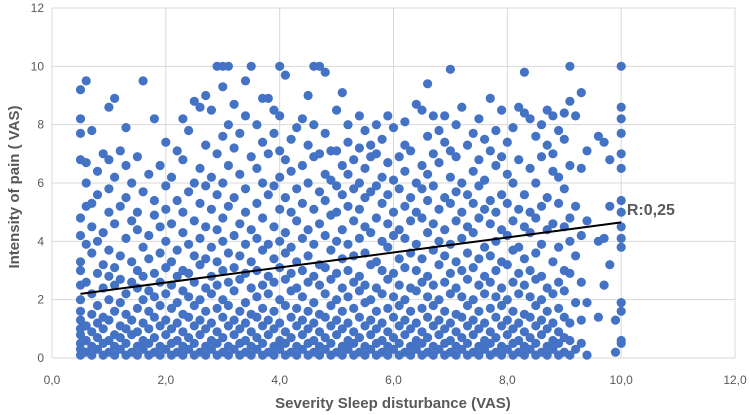 The width and height of the screenshot is (750, 415). What do you see at coordinates (279, 380) in the screenshot?
I see `x-tick-label: 4,0` at bounding box center [279, 380].